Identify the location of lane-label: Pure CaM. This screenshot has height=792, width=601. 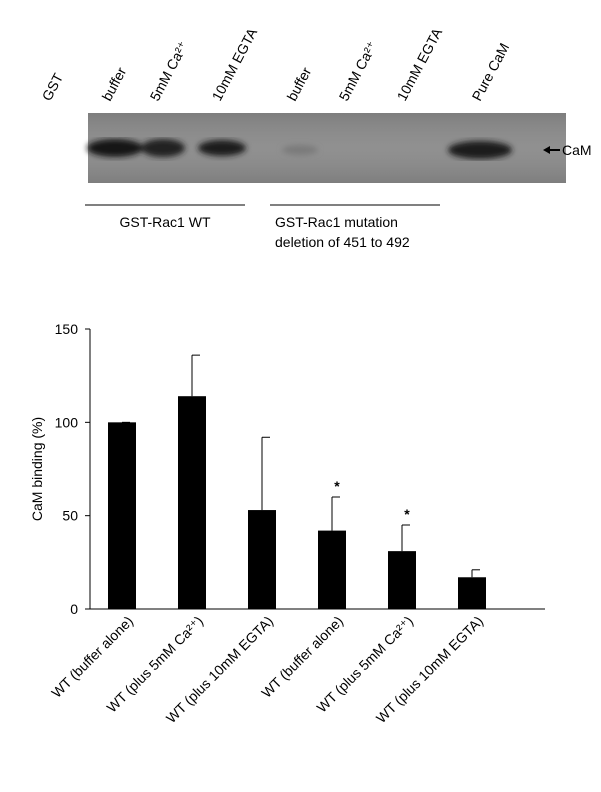
(491, 71).